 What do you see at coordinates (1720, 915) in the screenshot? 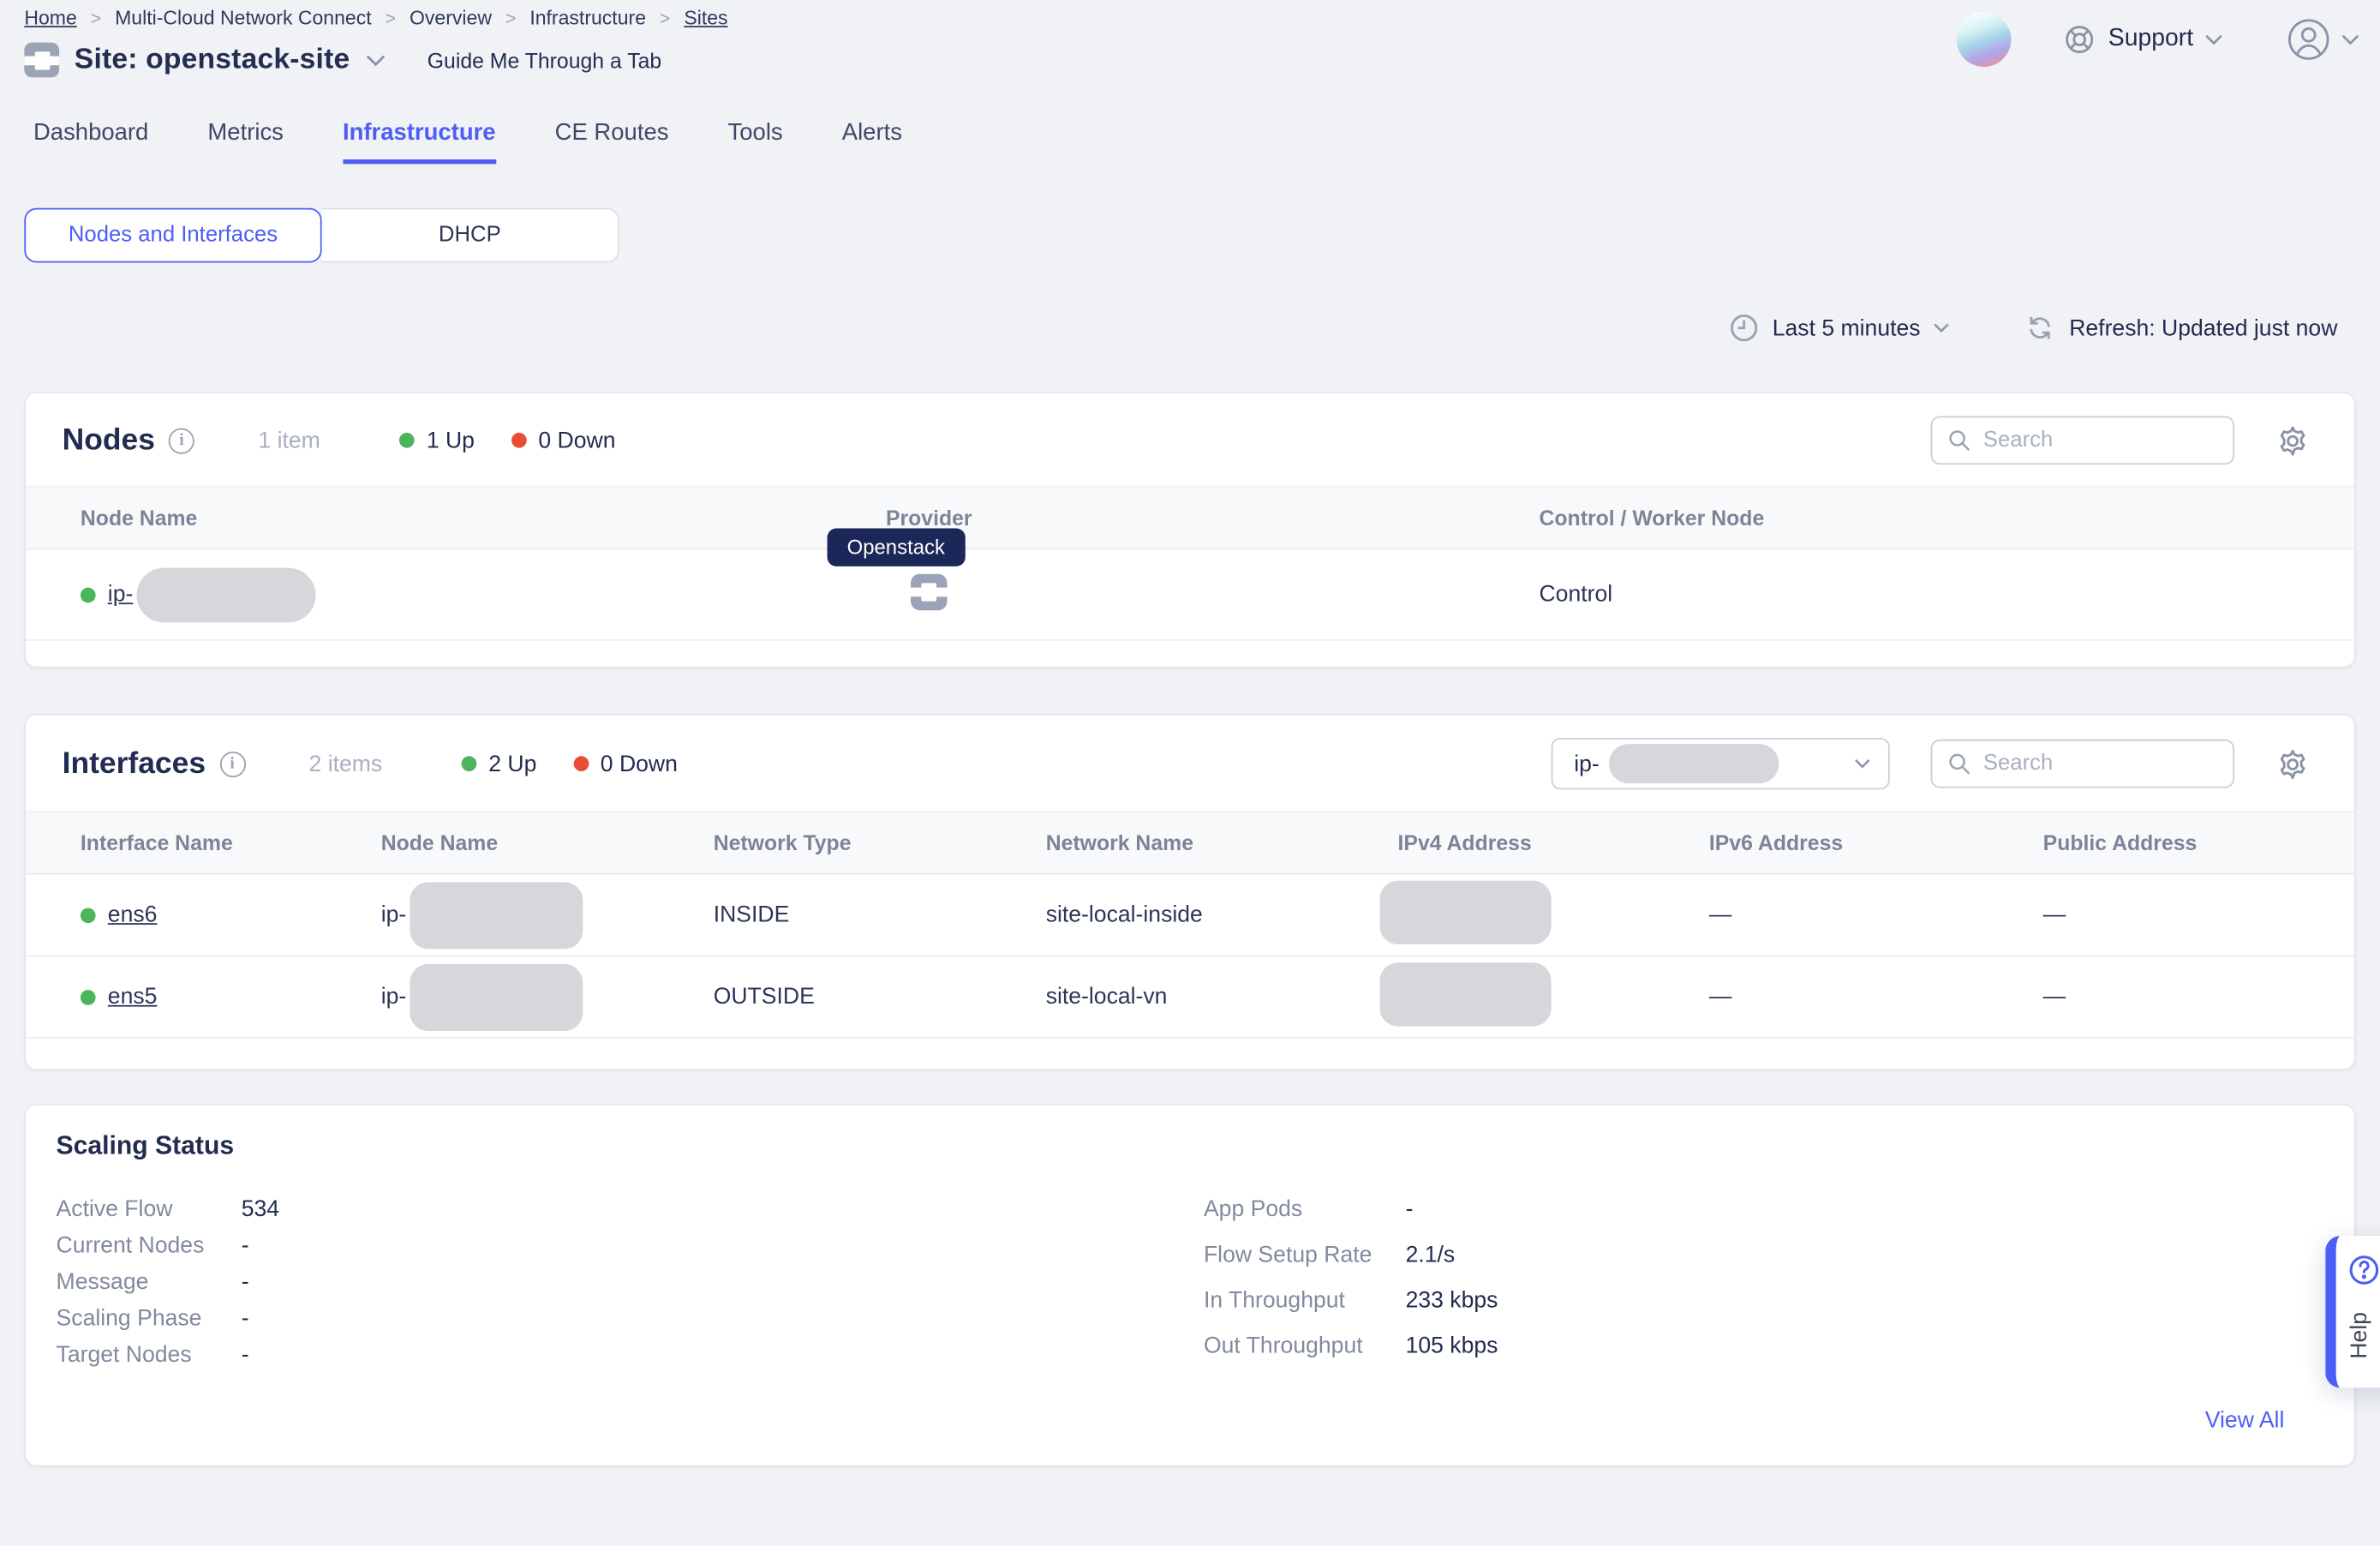
I see `ipv6-cell: —` at bounding box center [1720, 915].